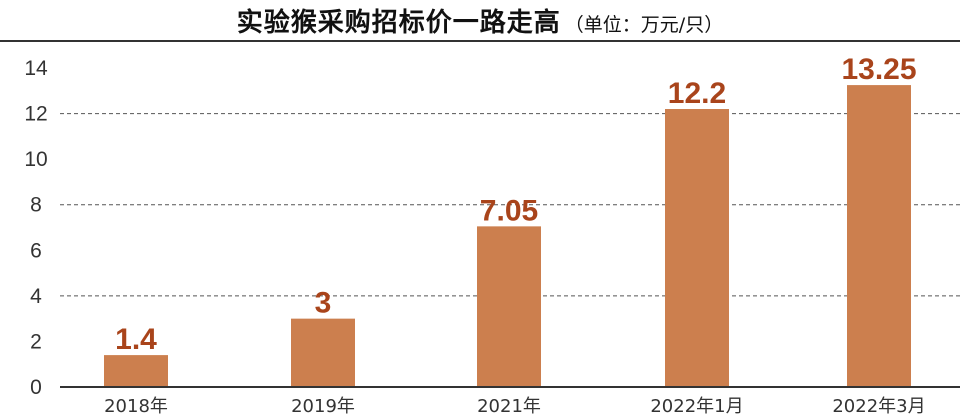  I want to click on y-tick-label-2: 2, so click(36, 341).